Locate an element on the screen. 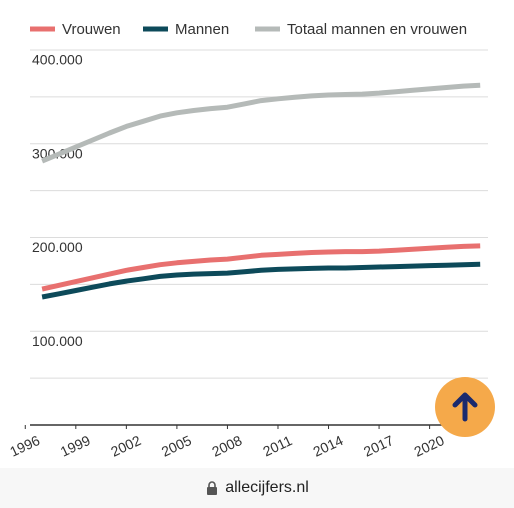 The image size is (514, 508). x-tick-label: 2011 is located at coordinates (277, 445).